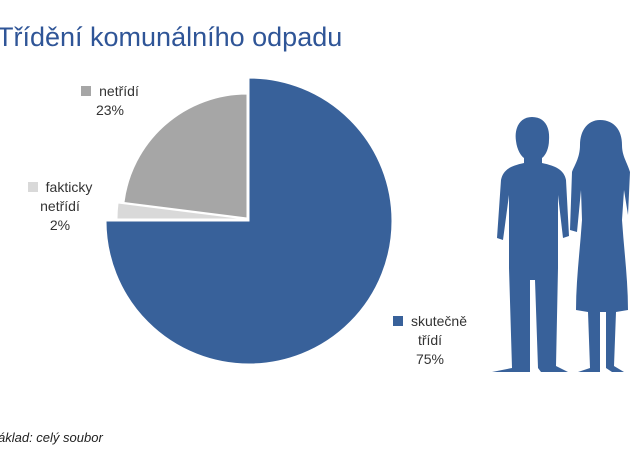  I want to click on legend-label: fakticky netřídí 2%, so click(60, 206).